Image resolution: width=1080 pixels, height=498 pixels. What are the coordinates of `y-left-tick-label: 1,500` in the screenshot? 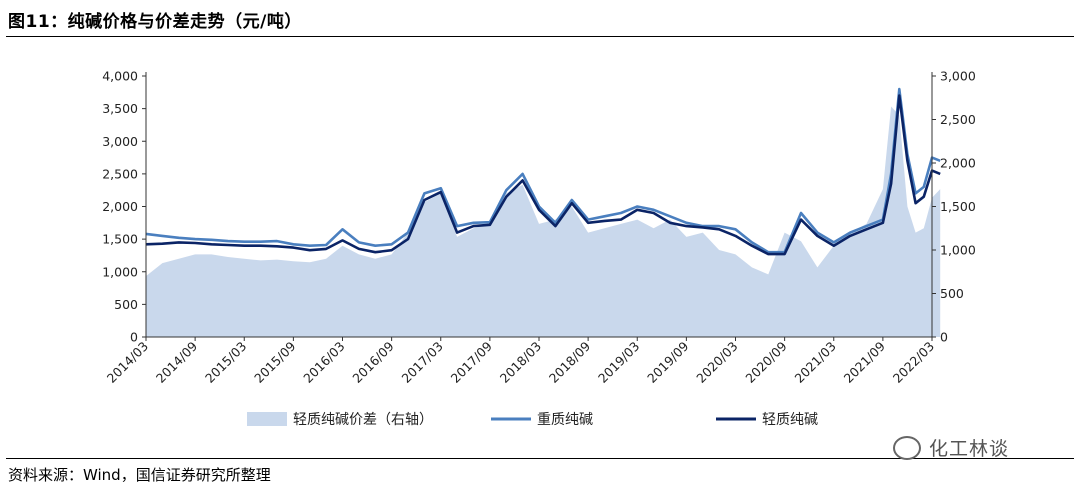 It's located at (120, 239).